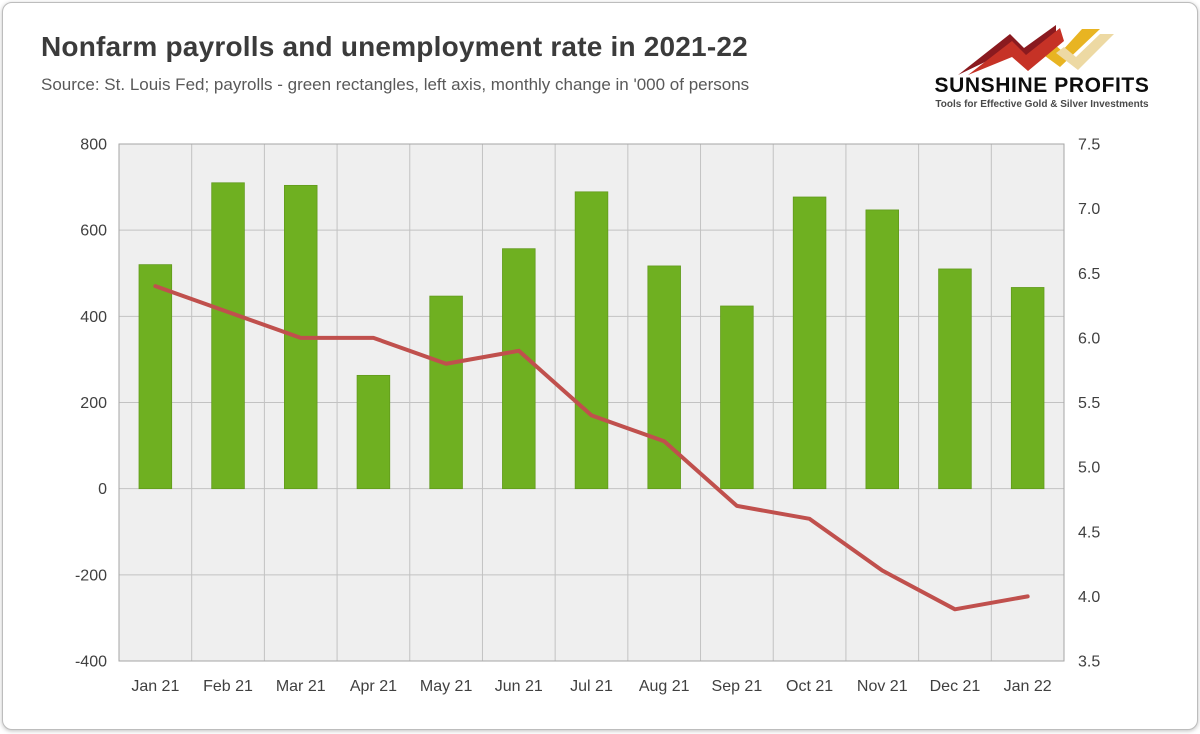  What do you see at coordinates (373, 686) in the screenshot?
I see `svg-text: Apr 21` at bounding box center [373, 686].